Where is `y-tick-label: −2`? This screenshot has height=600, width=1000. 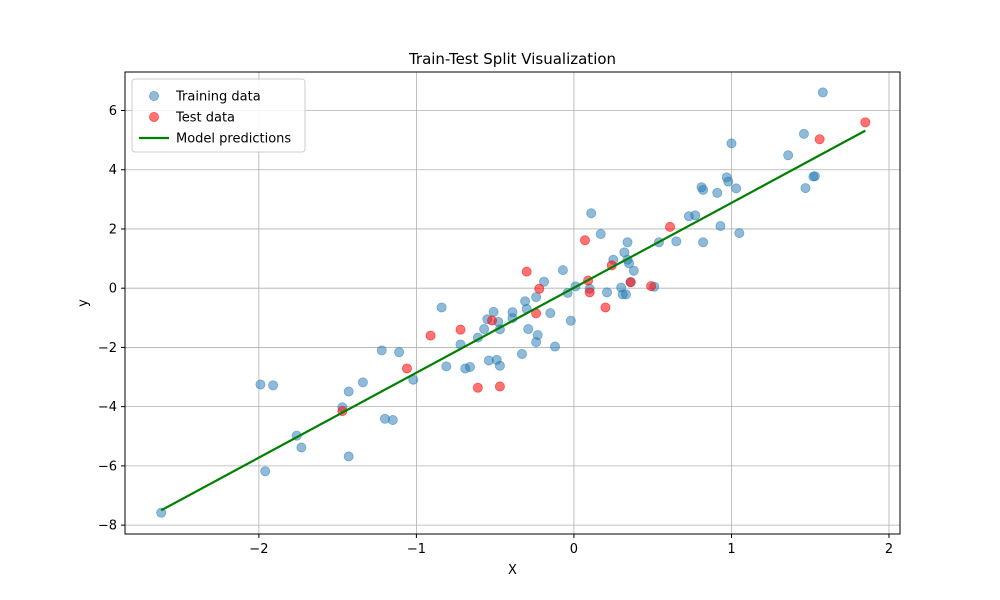
y-tick-label: −2 is located at coordinates (107, 348).